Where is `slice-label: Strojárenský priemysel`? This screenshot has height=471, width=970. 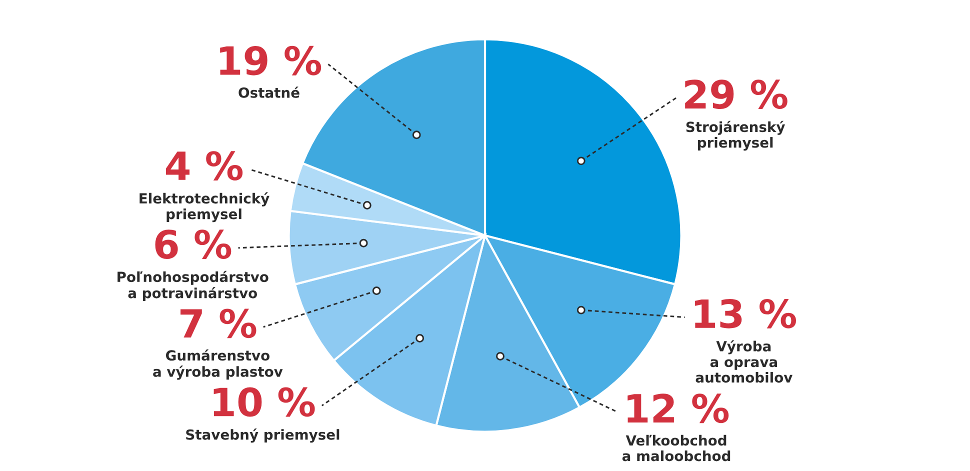 slice-label: Strojárenský priemysel is located at coordinates (736, 135).